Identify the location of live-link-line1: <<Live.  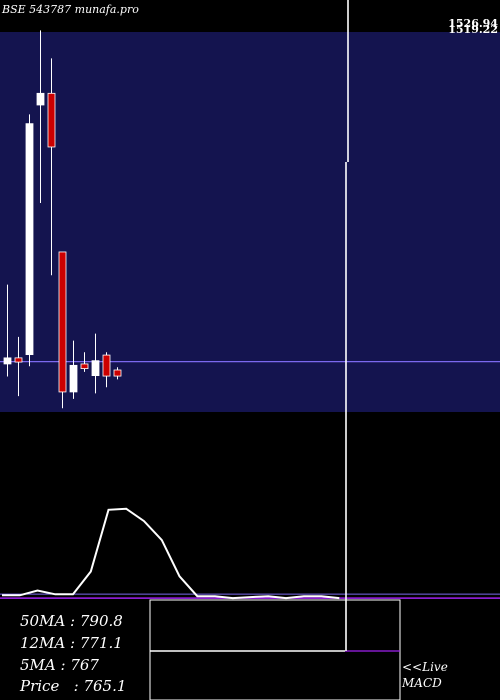
(425, 667).